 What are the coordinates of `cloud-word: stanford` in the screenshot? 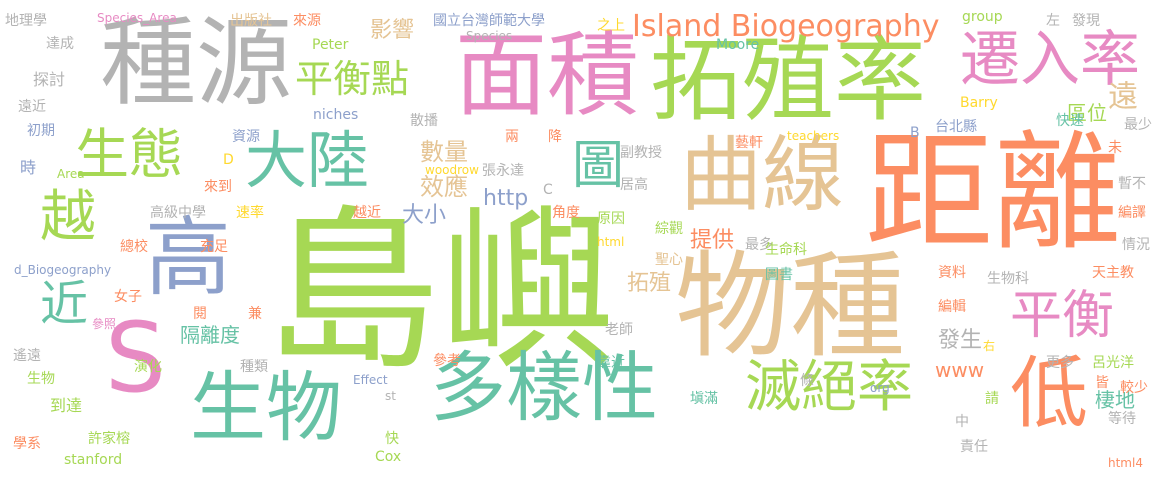 It's located at (93, 460).